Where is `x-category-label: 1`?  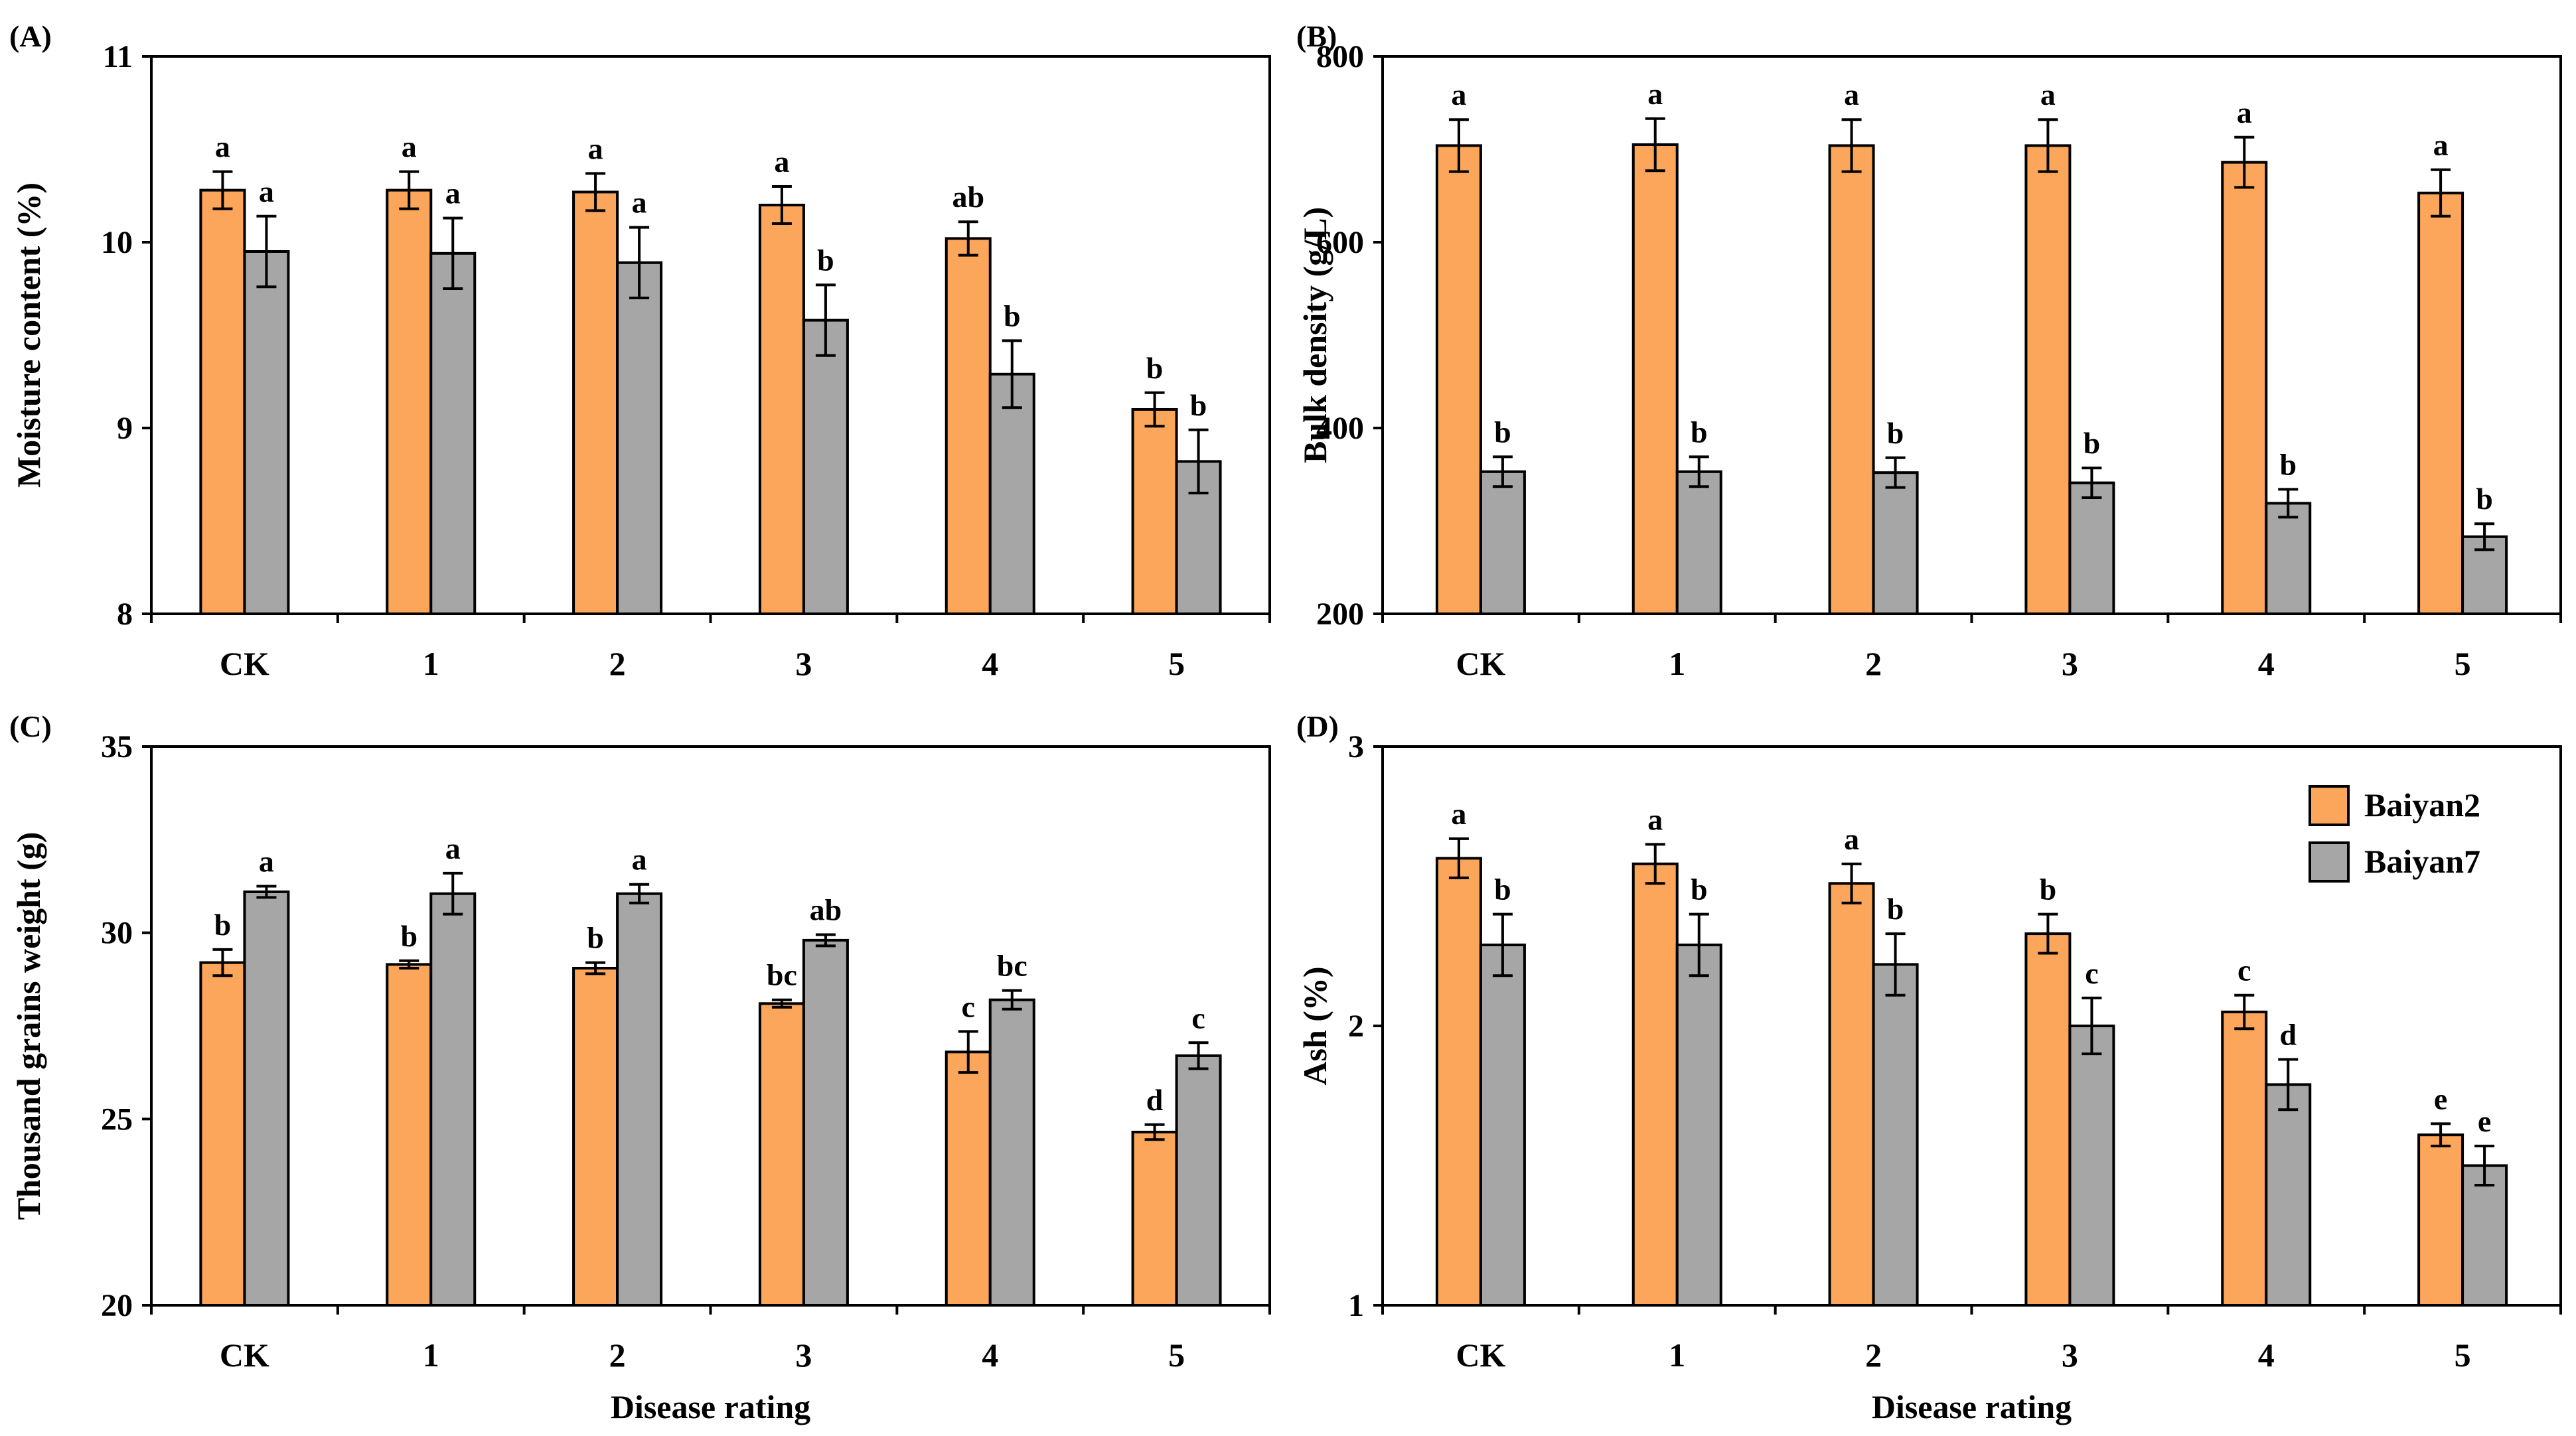 x-category-label: 1 is located at coordinates (1677, 1355).